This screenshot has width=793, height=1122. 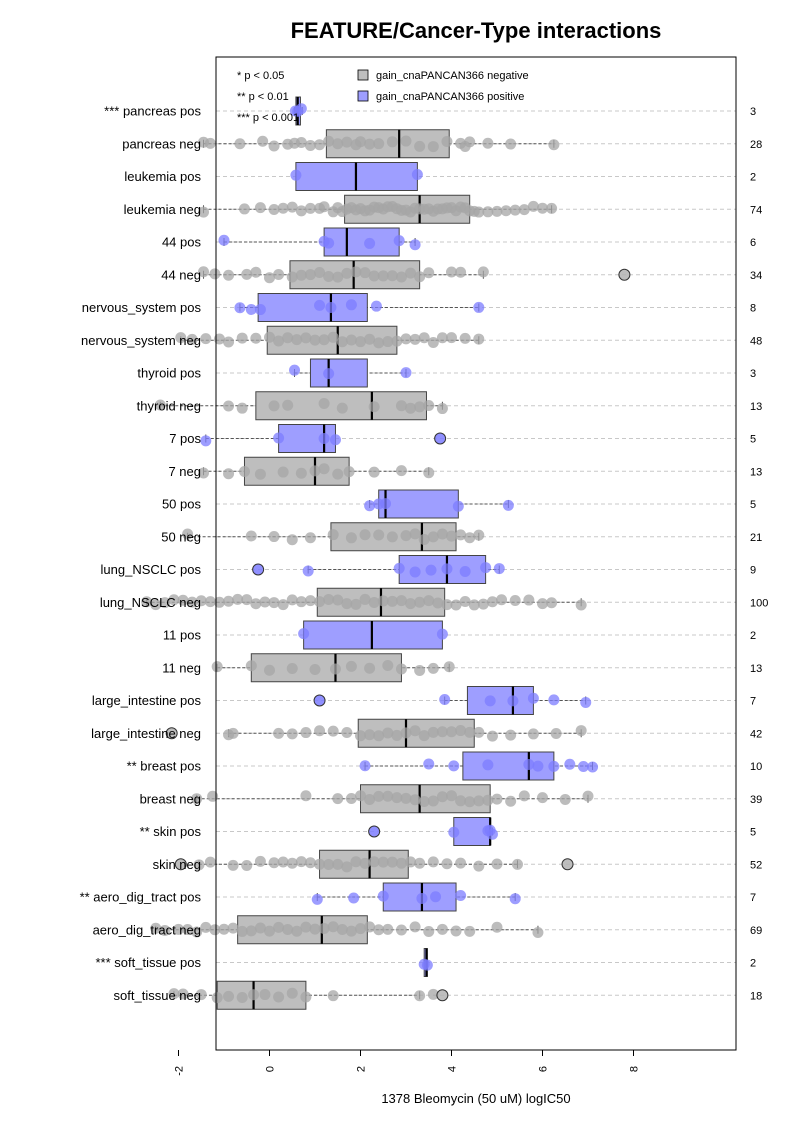 I want to click on row-label: leukemia pos, so click(x=162, y=176).